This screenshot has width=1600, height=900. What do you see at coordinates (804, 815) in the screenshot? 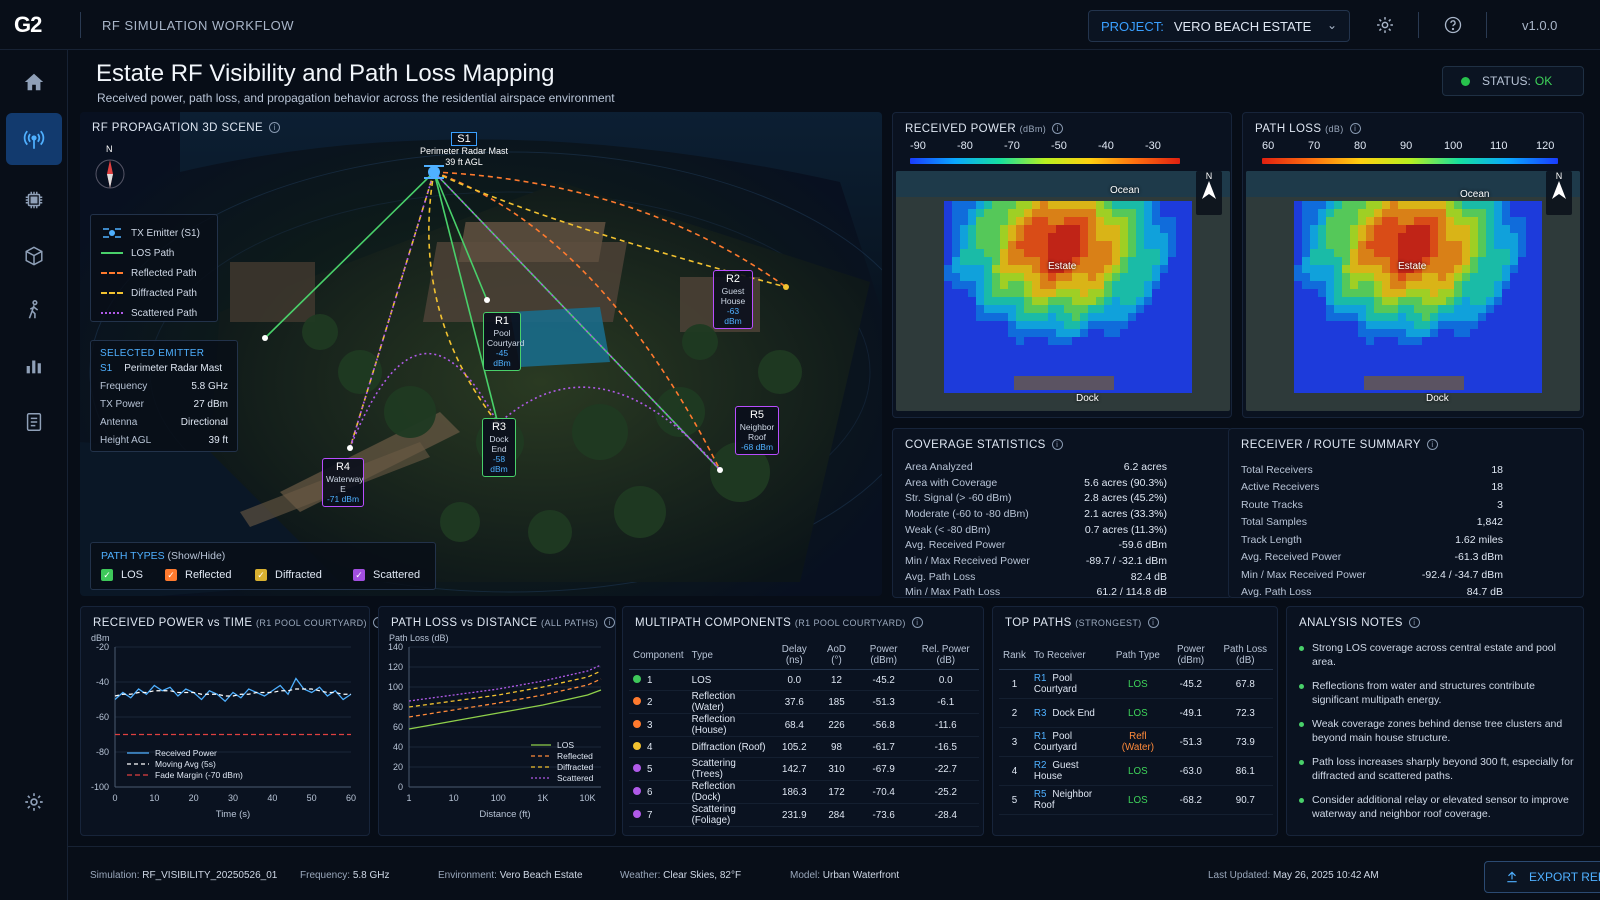
I see `table-row: 7 Scattering (Foliage) 231.9 284 -73.6 -28.4` at bounding box center [804, 815].